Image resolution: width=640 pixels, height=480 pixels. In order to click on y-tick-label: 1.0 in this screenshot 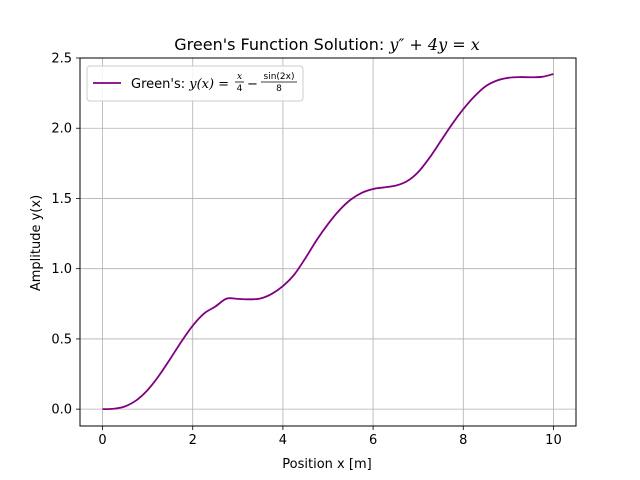, I will do `click(61, 269)`.